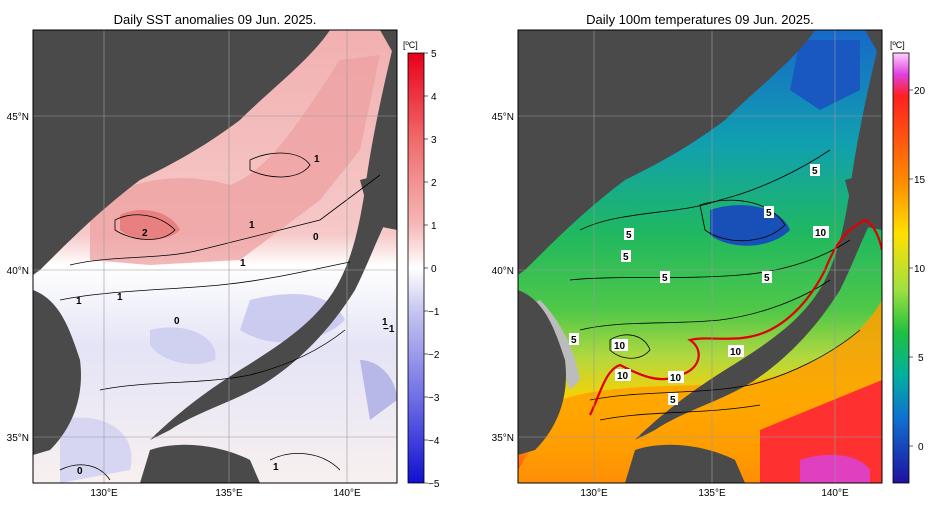 Image resolution: width=933 pixels, height=526 pixels. Describe the element at coordinates (434, 183) in the screenshot. I see `colorbar-tick: 2` at that location.